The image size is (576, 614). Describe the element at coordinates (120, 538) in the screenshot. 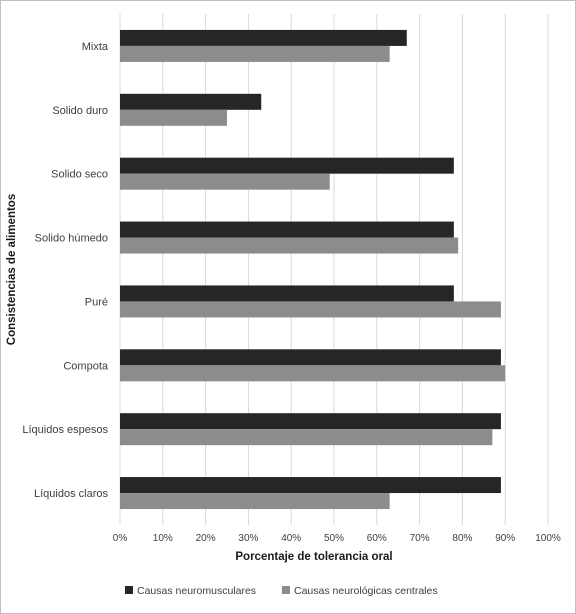

I see `x-tick-label: 0%` at that location.